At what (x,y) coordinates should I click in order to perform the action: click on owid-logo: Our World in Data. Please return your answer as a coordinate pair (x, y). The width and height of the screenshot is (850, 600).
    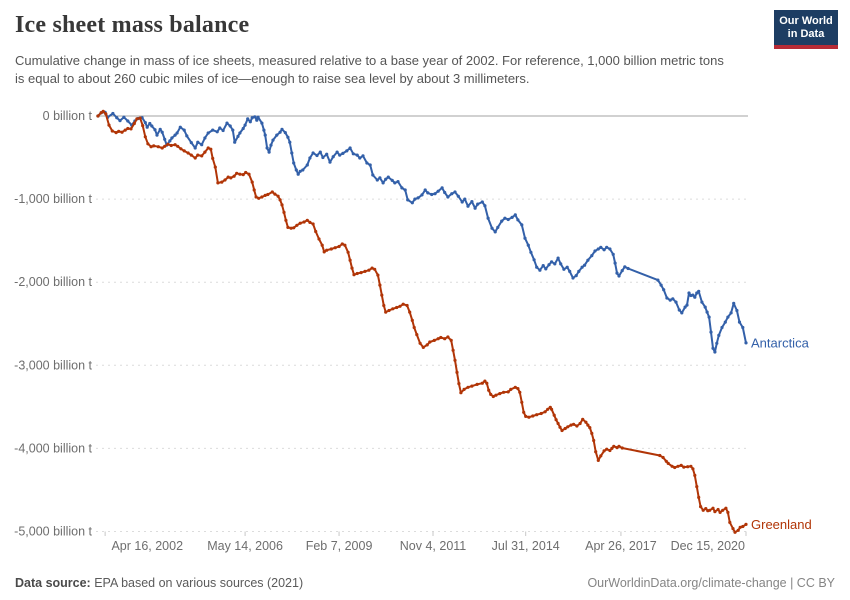
    Looking at the image, I should click on (806, 29).